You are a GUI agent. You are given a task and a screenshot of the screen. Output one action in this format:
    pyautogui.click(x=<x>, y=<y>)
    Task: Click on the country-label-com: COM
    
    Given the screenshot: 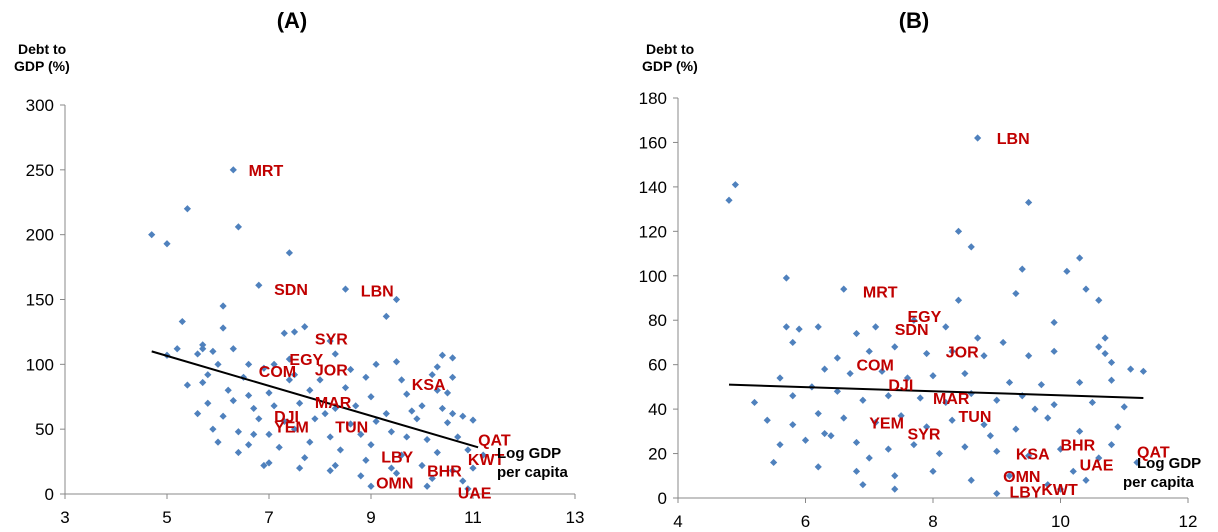 What is the action you would take?
    pyautogui.click(x=277, y=372)
    